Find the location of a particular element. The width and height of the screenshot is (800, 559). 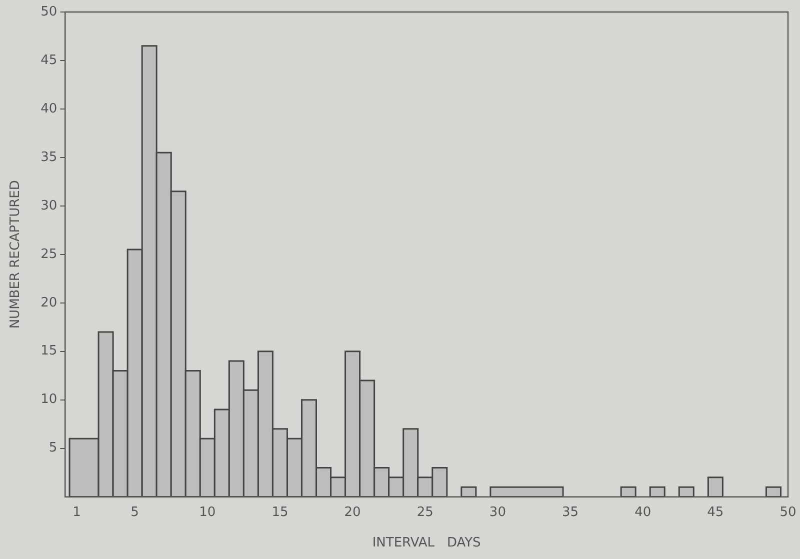

x-axis-title: INTERVAL DAYS is located at coordinates (426, 543).